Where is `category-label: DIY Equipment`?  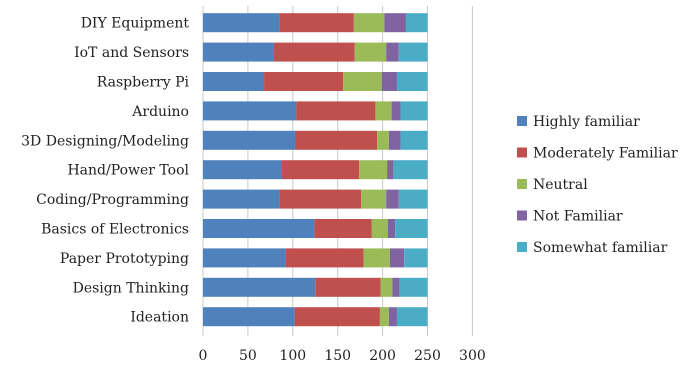
category-label: DIY Equipment is located at coordinates (135, 24).